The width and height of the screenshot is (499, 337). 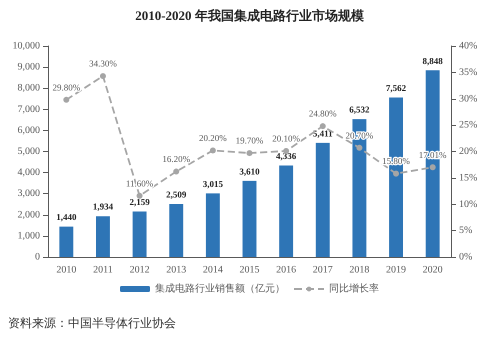 What do you see at coordinates (249, 171) in the screenshot?
I see `data-label: 3,610` at bounding box center [249, 171].